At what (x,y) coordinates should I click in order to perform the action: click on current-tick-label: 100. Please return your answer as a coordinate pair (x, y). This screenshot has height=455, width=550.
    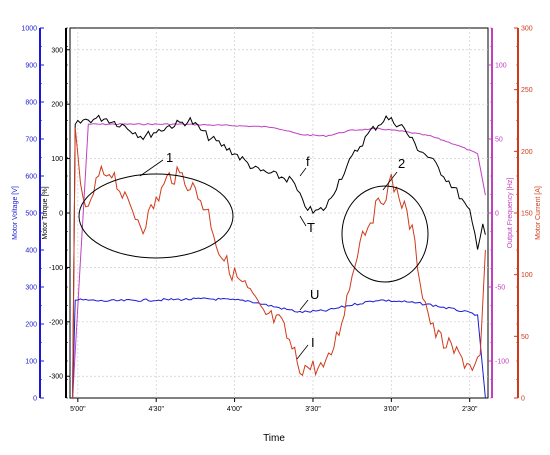
    Looking at the image, I should click on (527, 275).